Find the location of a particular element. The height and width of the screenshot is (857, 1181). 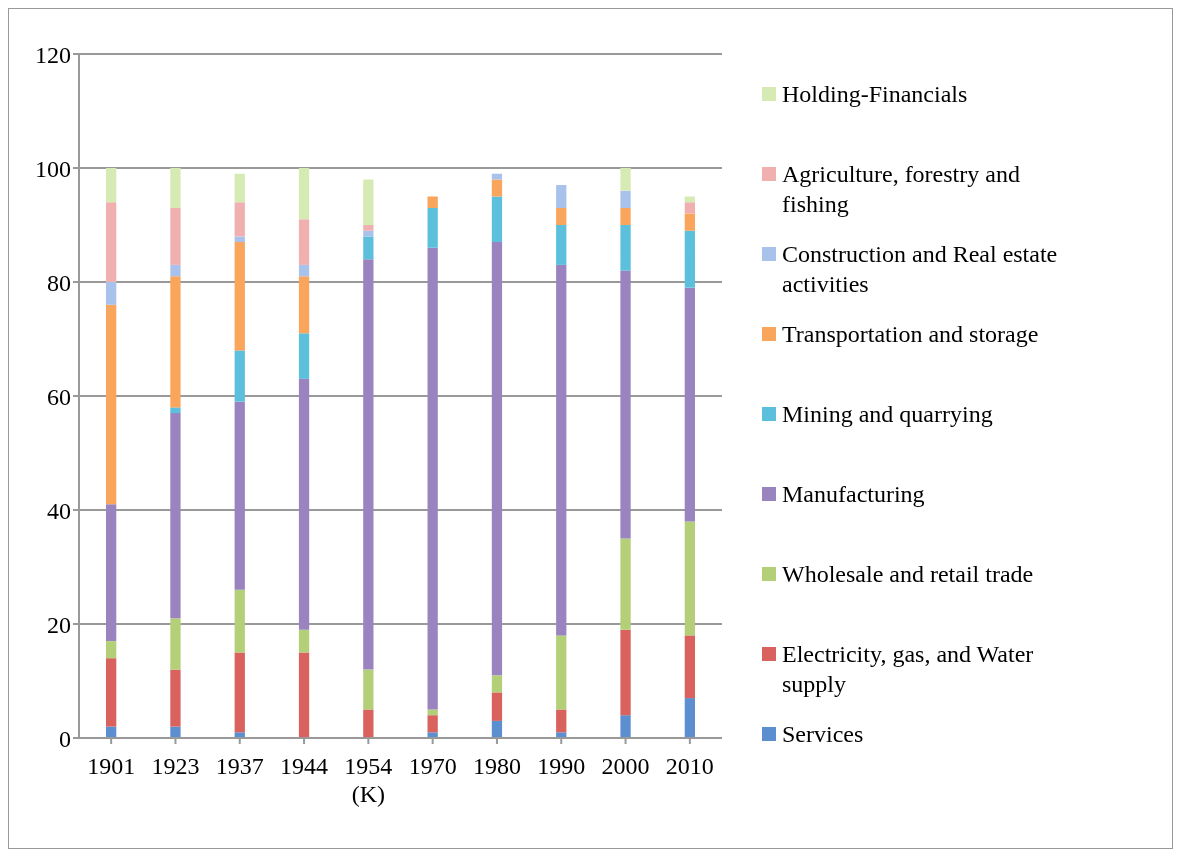

y-tick-label: 100 is located at coordinates (53, 168).